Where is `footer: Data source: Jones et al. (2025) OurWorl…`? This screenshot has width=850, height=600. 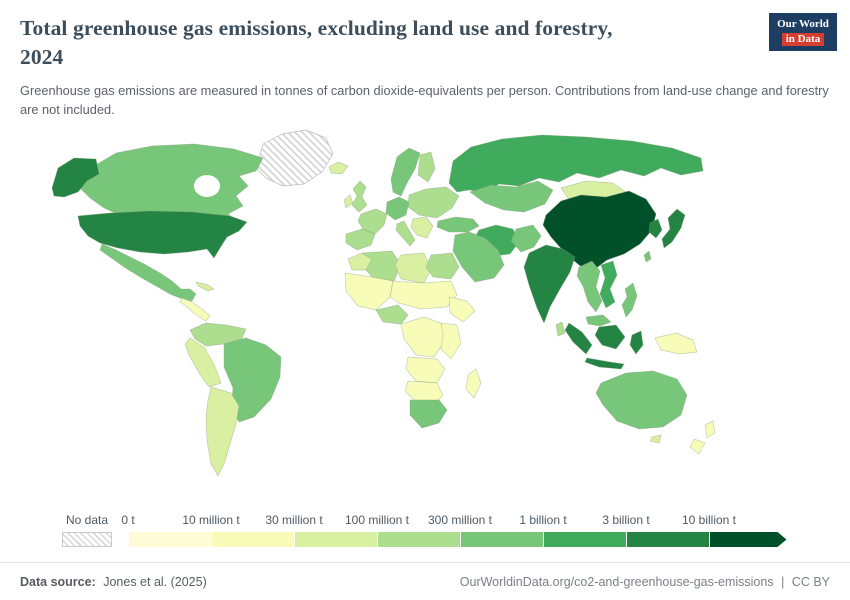 footer: Data source: Jones et al. (2025) OurWorl… is located at coordinates (425, 581).